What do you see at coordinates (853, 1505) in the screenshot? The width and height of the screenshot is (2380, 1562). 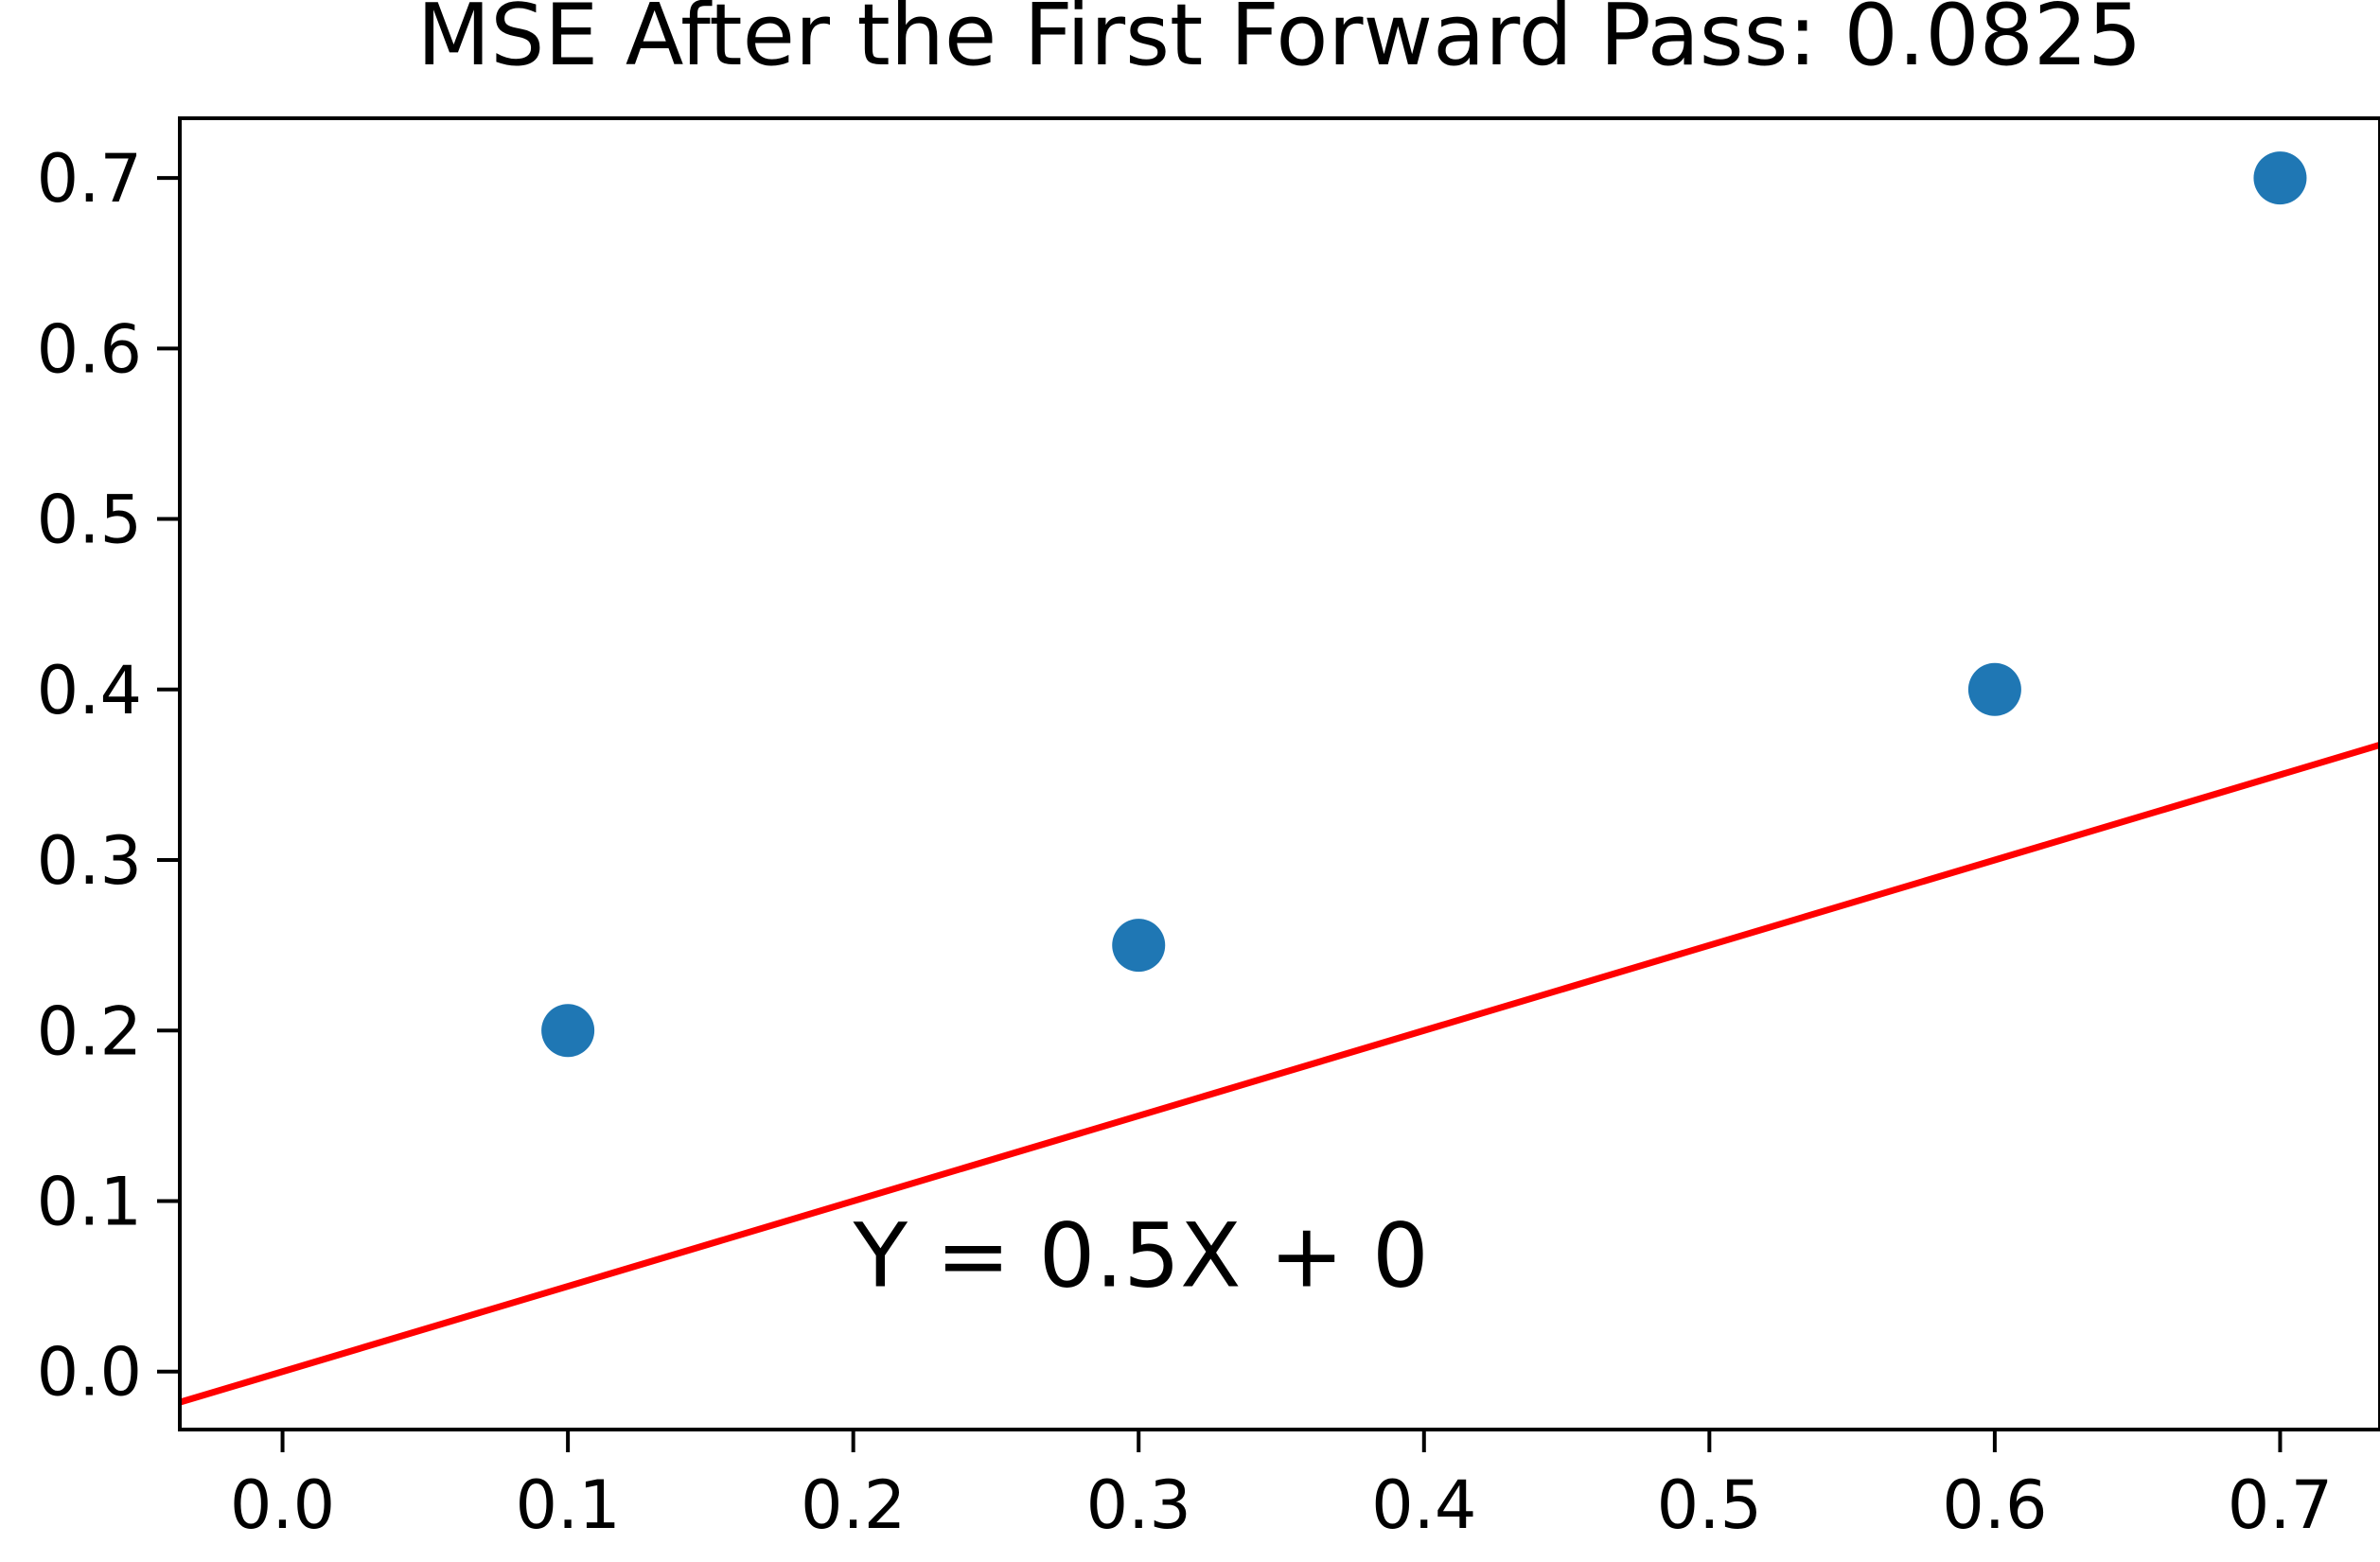 I see `x-tick-label: 0.2` at bounding box center [853, 1505].